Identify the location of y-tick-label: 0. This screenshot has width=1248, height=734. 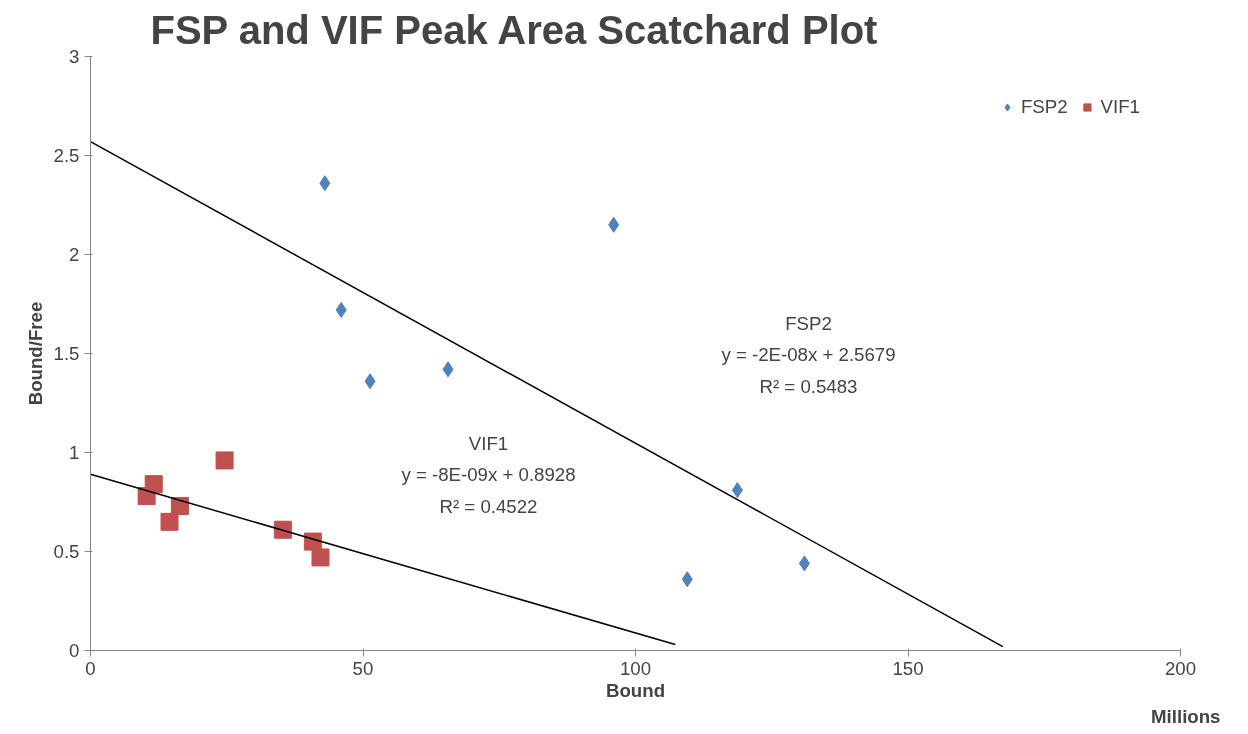
(74, 650).